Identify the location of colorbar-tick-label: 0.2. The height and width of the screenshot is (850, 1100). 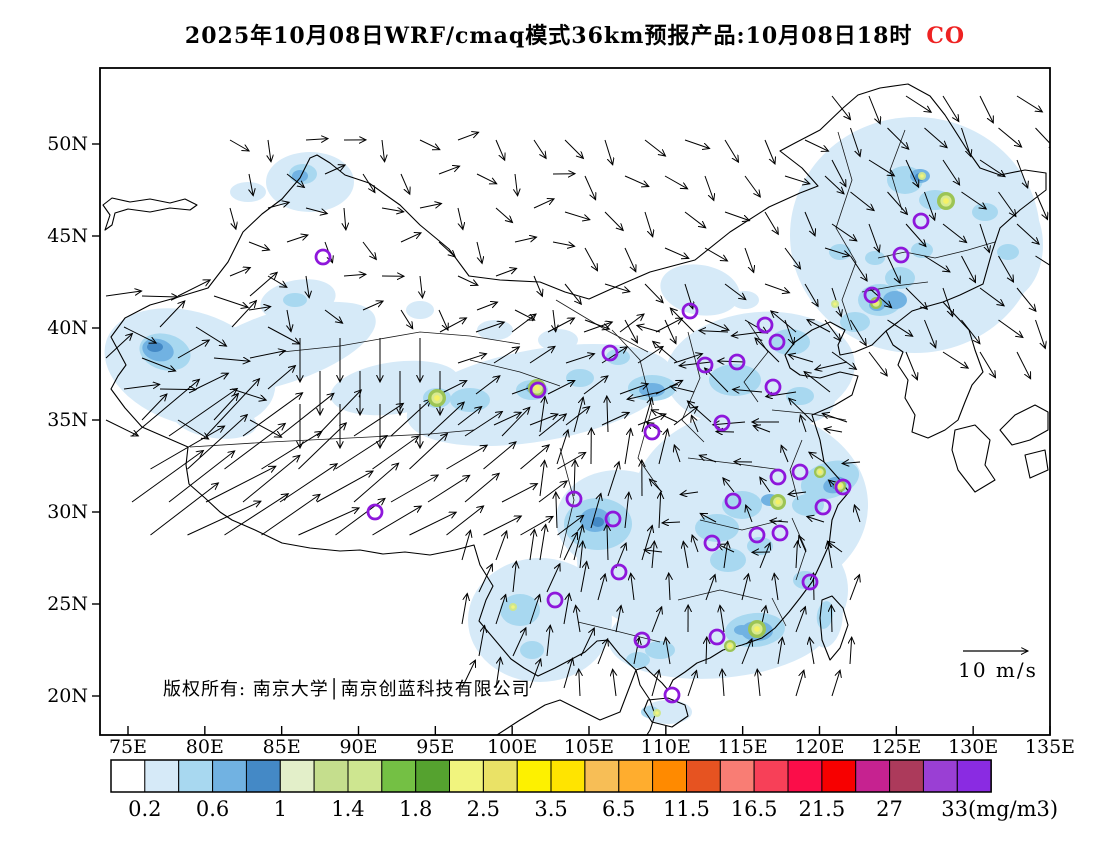
(144, 809).